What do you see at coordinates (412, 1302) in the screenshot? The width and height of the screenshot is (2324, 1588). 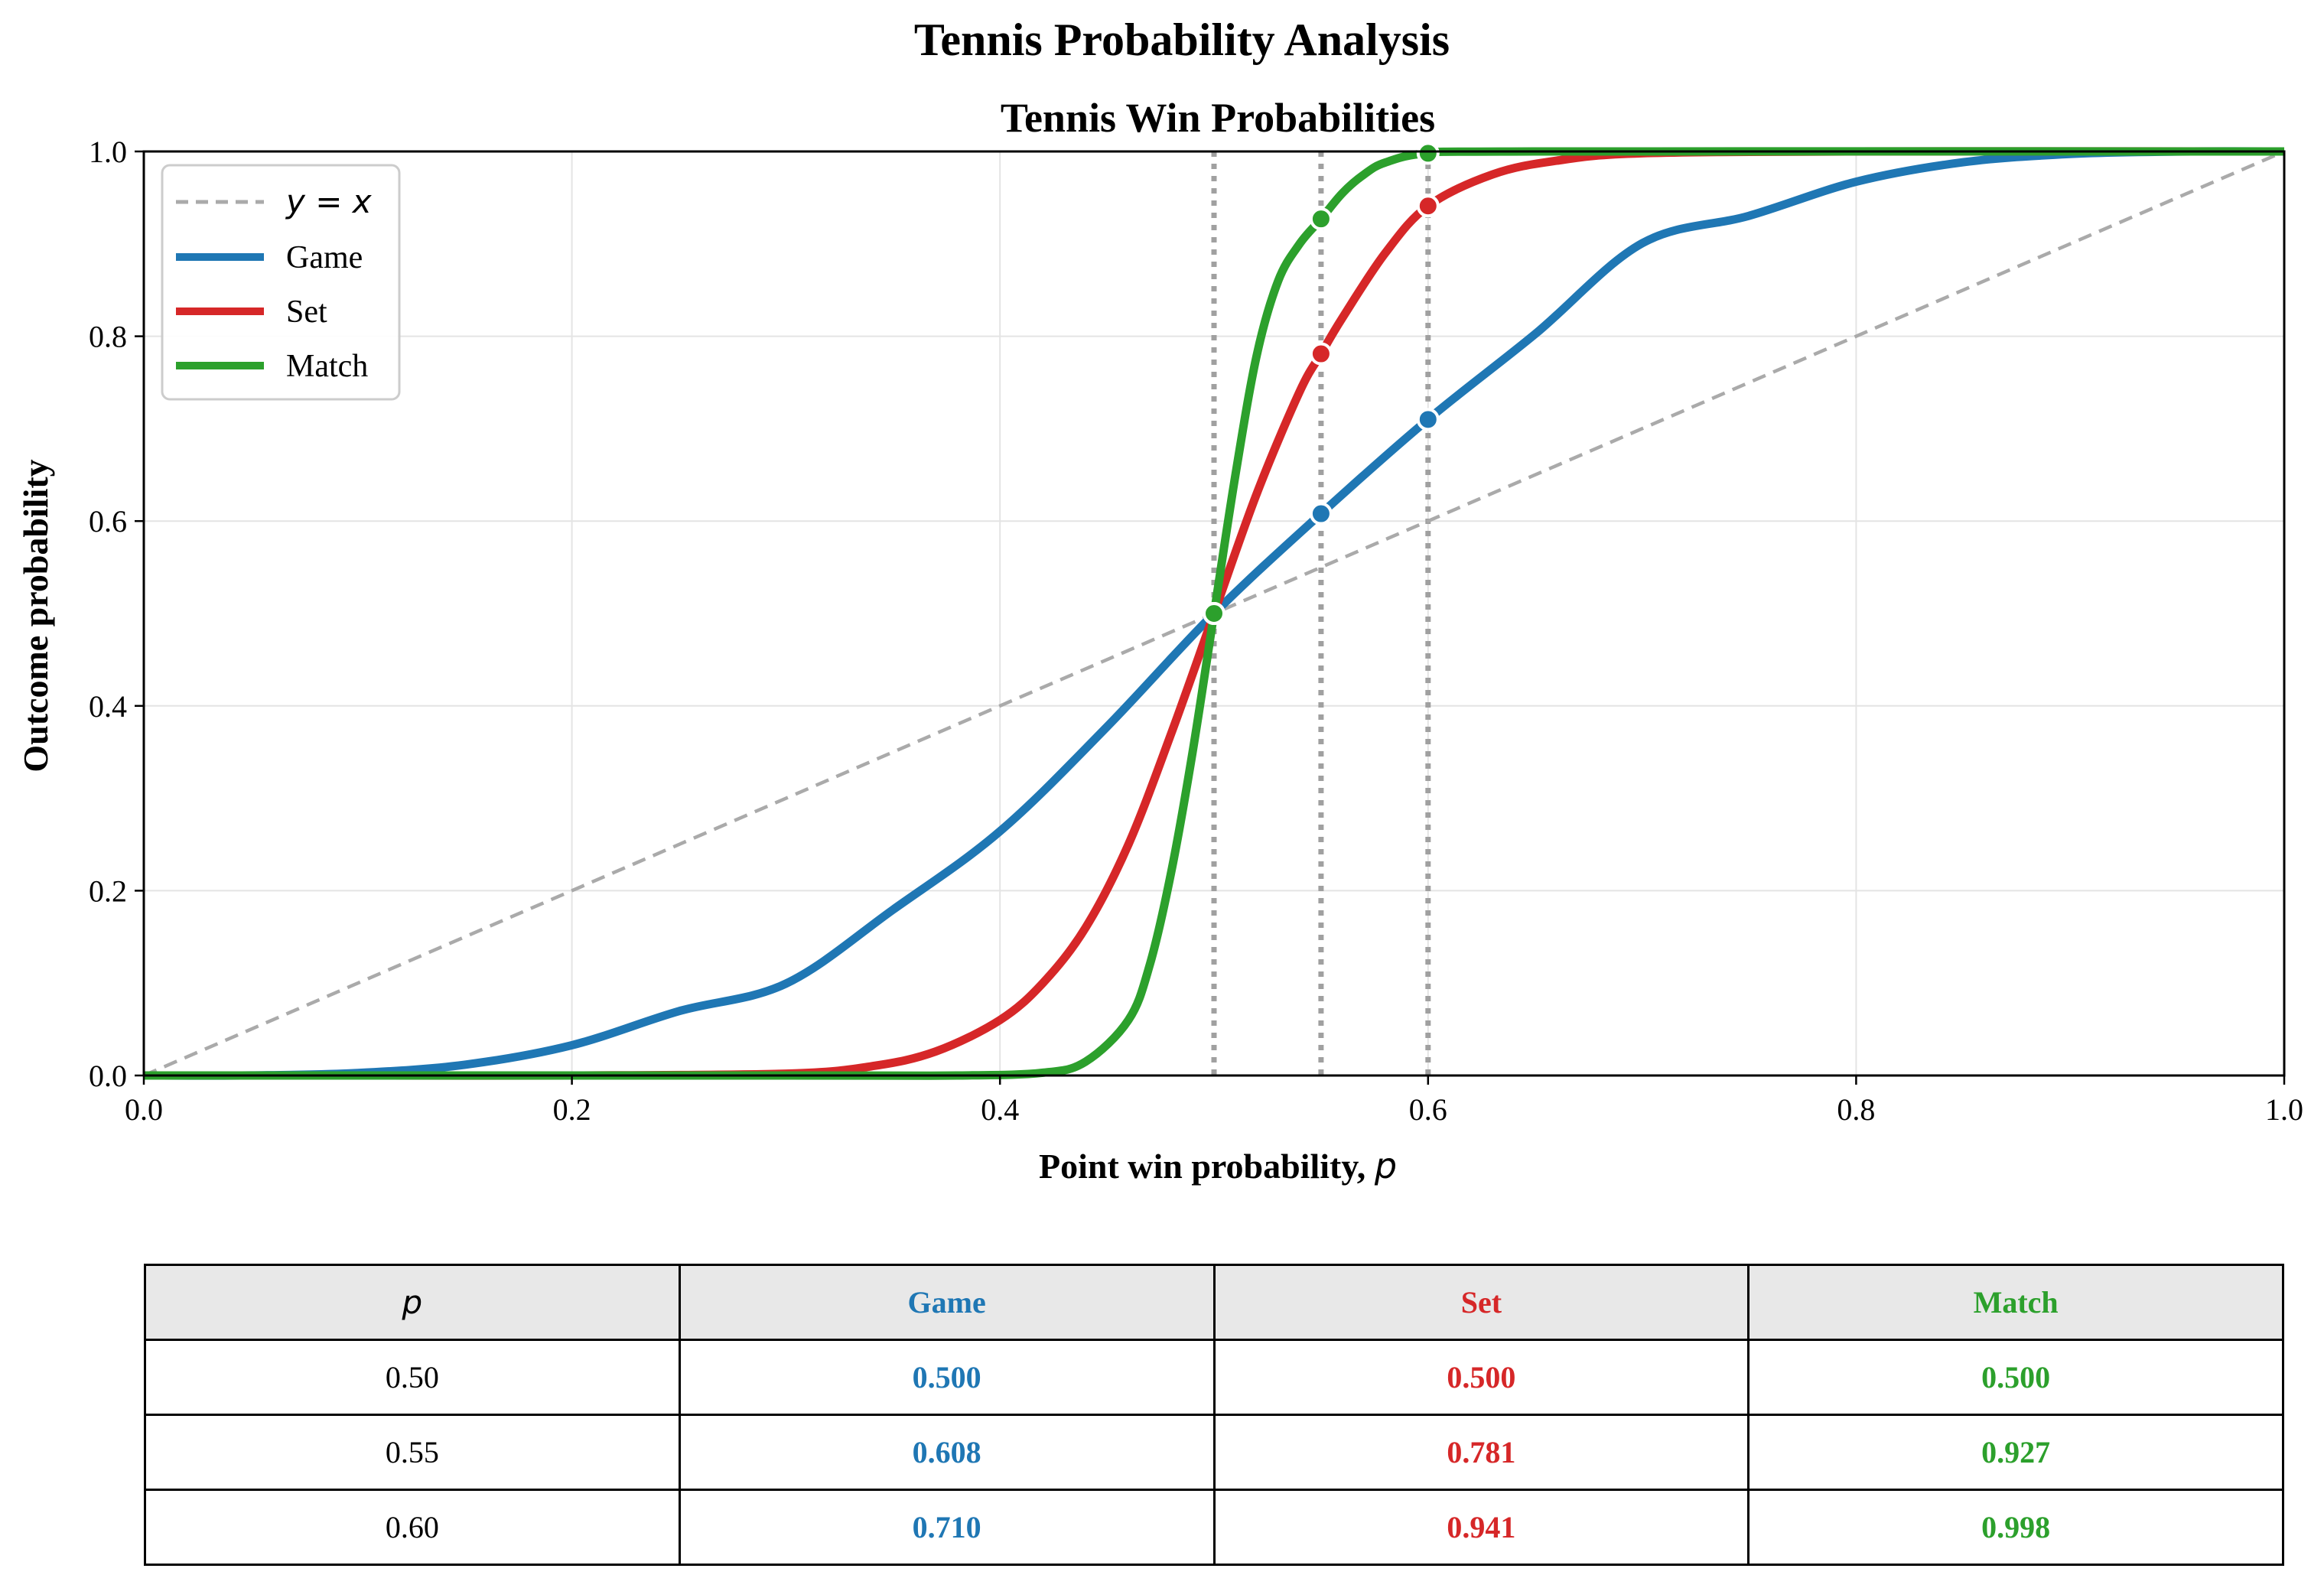 I see `table-header-p: p` at bounding box center [412, 1302].